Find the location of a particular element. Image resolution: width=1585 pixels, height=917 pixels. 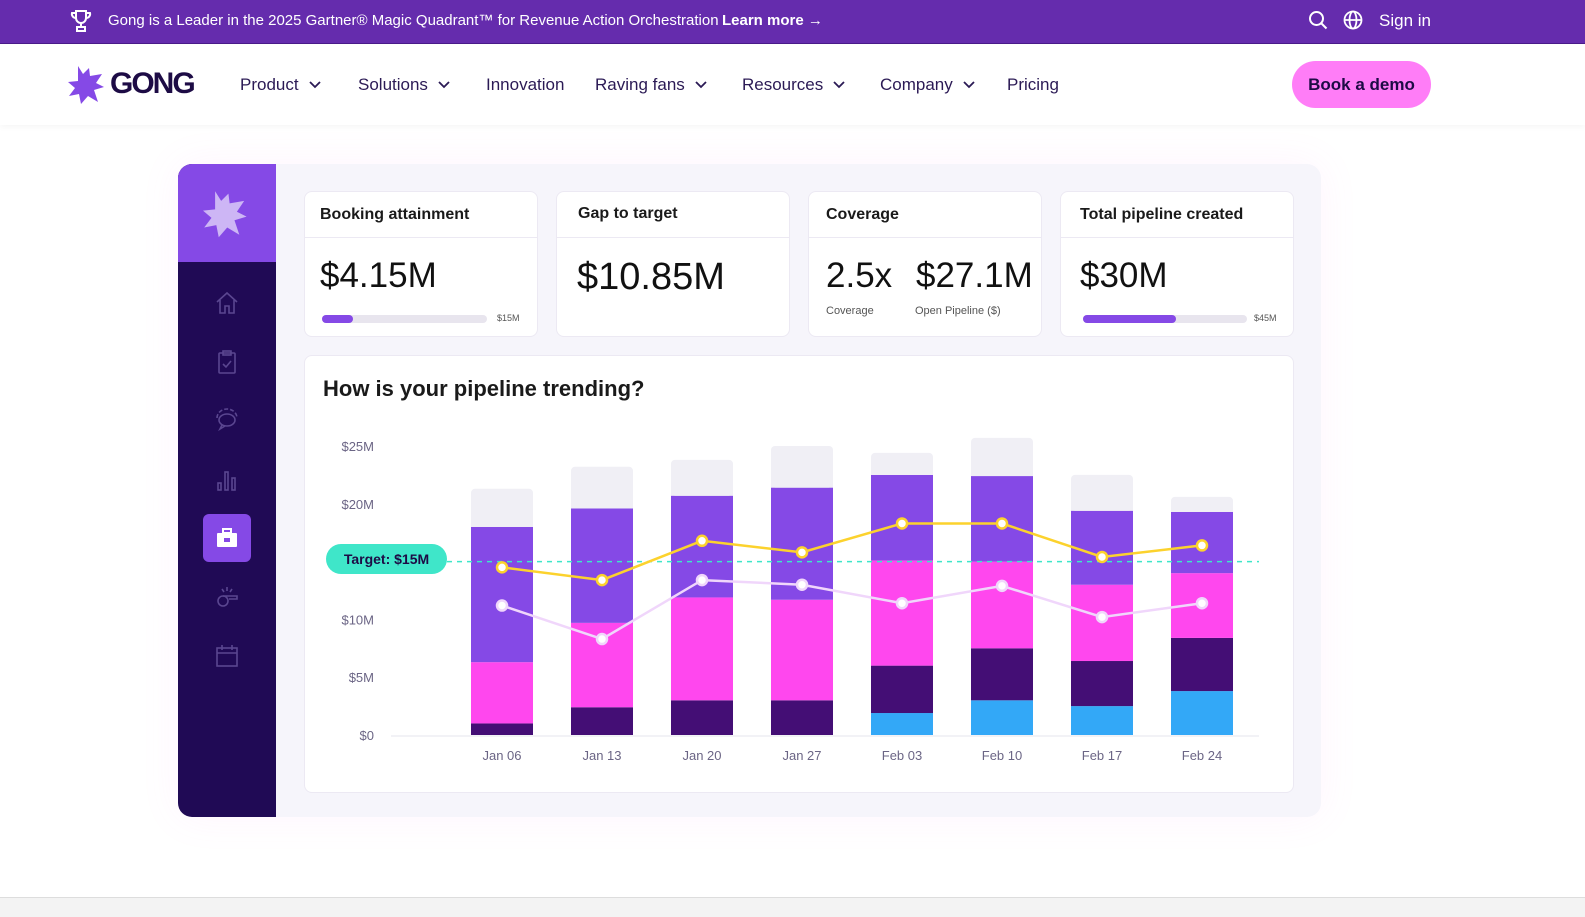

x-tick-label: Feb 10 is located at coordinates (1002, 755).